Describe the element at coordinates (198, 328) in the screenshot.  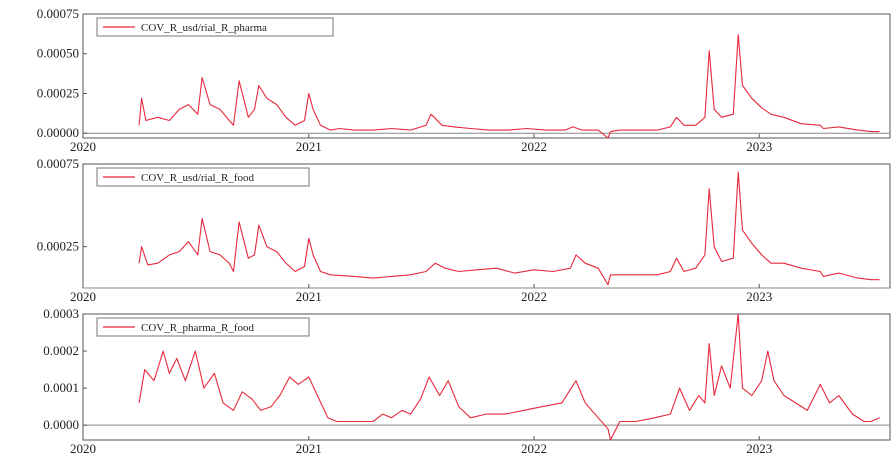
I see `legend-label: COV_R_pharma_R_food` at that location.